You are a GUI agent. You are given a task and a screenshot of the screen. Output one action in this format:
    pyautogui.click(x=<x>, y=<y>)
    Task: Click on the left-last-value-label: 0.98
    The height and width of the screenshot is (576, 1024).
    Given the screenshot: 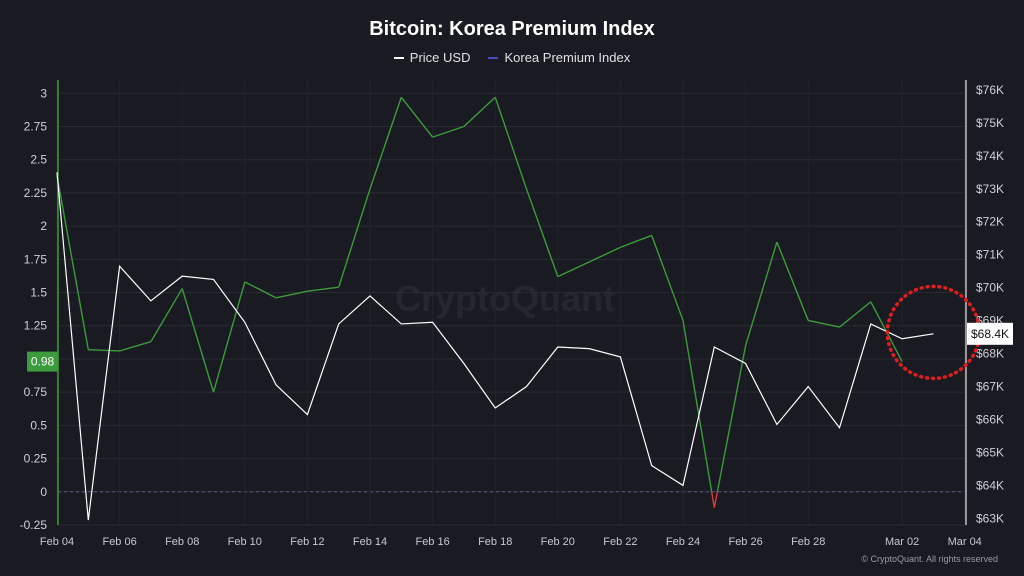 What is the action you would take?
    pyautogui.click(x=43, y=362)
    